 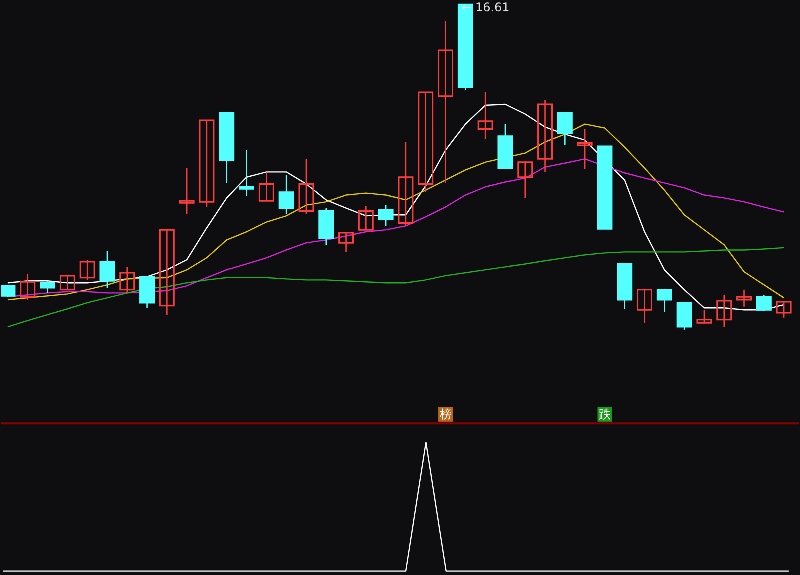 What do you see at coordinates (446, 415) in the screenshot?
I see `text: 榜` at bounding box center [446, 415].